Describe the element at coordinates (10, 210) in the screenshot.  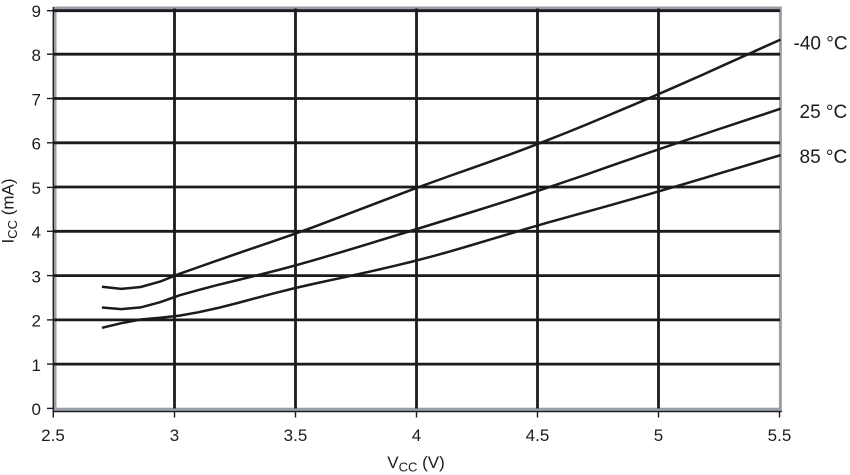
I see `svg-text: ICC (mA)` at that location.